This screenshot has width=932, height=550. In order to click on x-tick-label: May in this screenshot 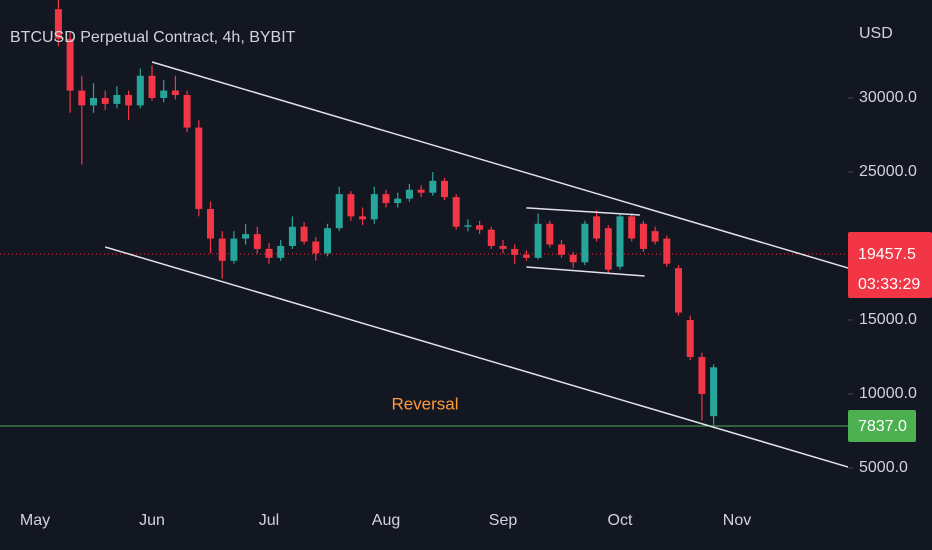, I will do `click(35, 520)`.